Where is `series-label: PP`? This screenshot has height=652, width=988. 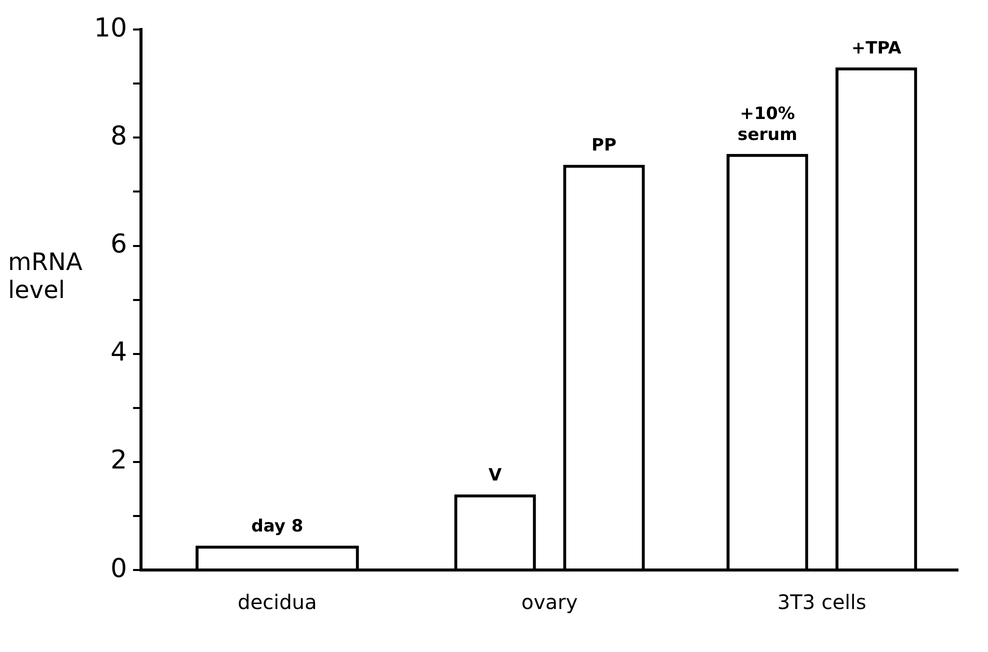 series-label: PP is located at coordinates (604, 146).